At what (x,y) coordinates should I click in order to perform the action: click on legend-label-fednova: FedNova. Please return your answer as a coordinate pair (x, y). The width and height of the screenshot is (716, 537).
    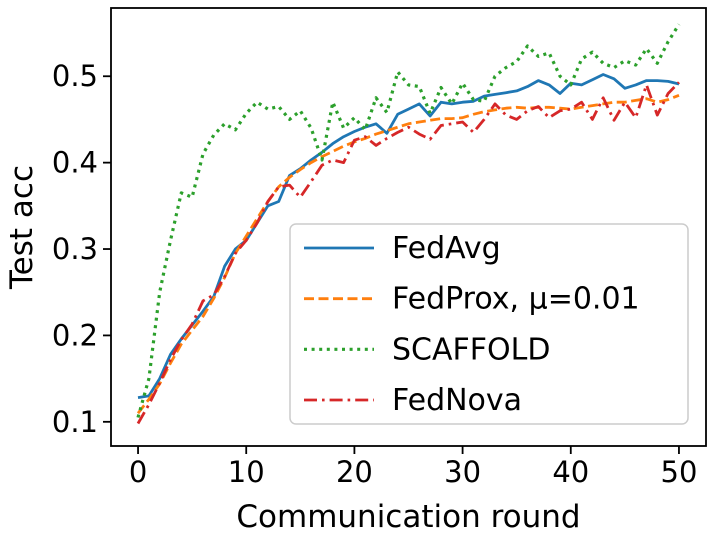
    Looking at the image, I should click on (457, 400).